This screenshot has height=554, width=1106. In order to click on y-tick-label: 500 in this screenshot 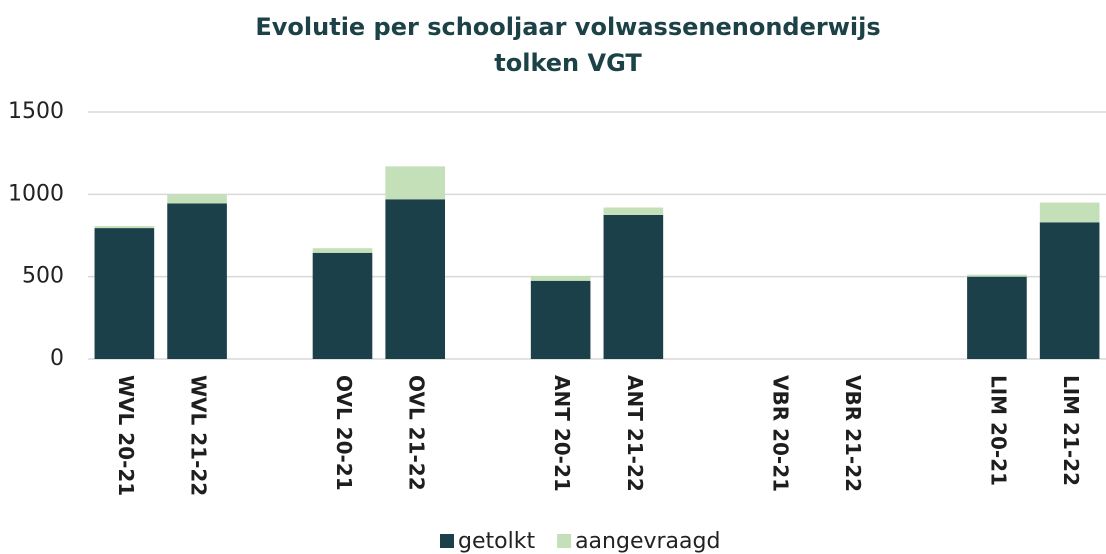, I will do `click(43, 276)`.